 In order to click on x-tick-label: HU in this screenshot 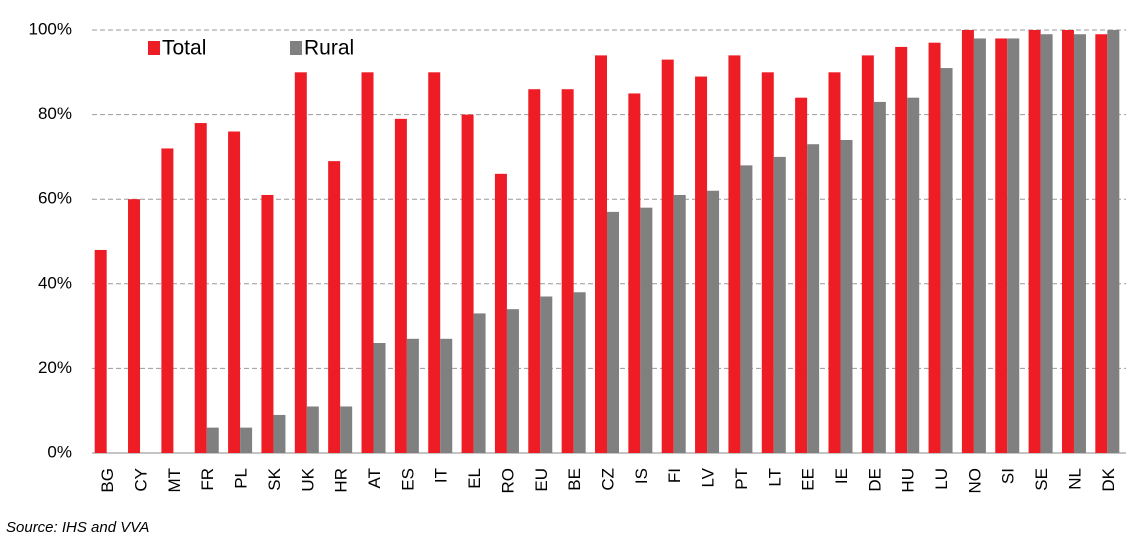, I will do `click(908, 480)`.